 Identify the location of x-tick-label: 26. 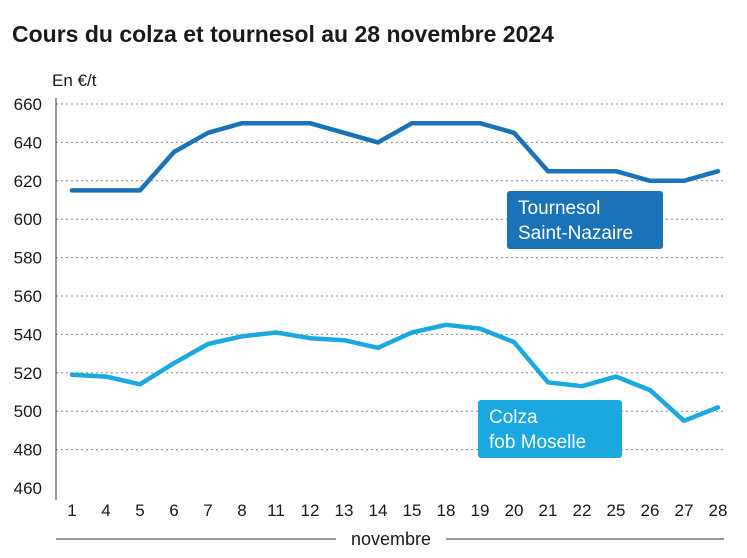
(650, 510).